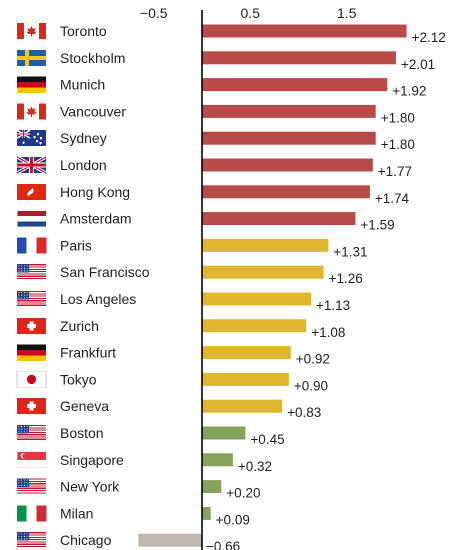 Image resolution: width=462 pixels, height=550 pixels. Describe the element at coordinates (82, 85) in the screenshot. I see `city-label: Munich` at that location.